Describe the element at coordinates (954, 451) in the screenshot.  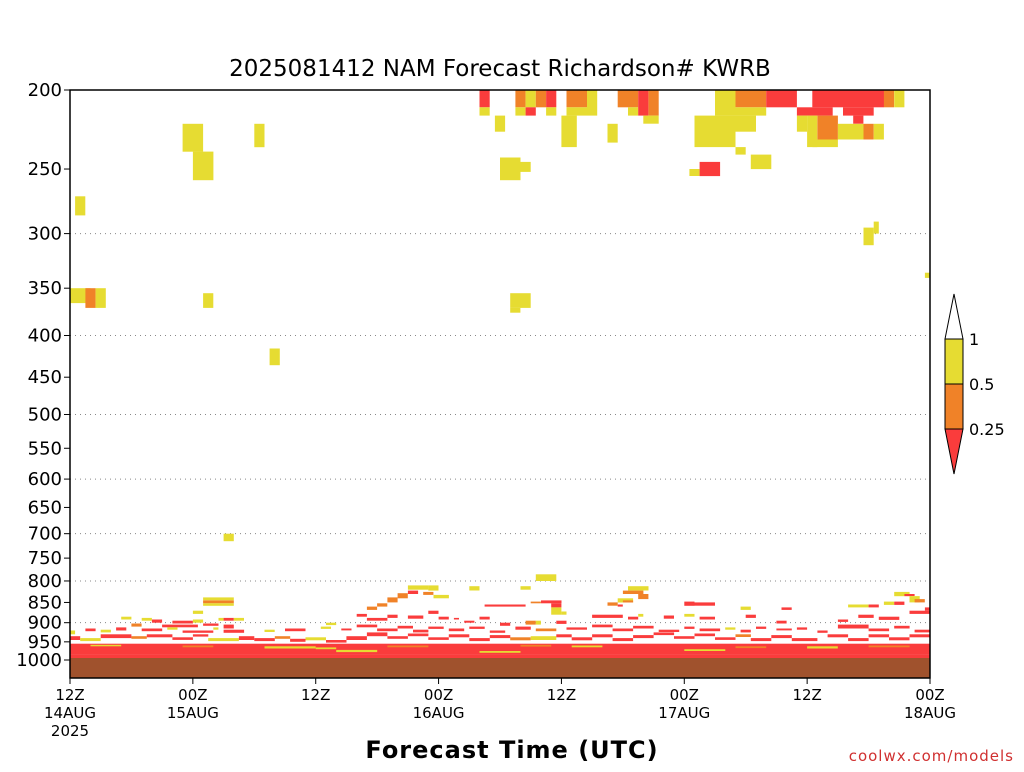
I see `legend-swatch` at that location.